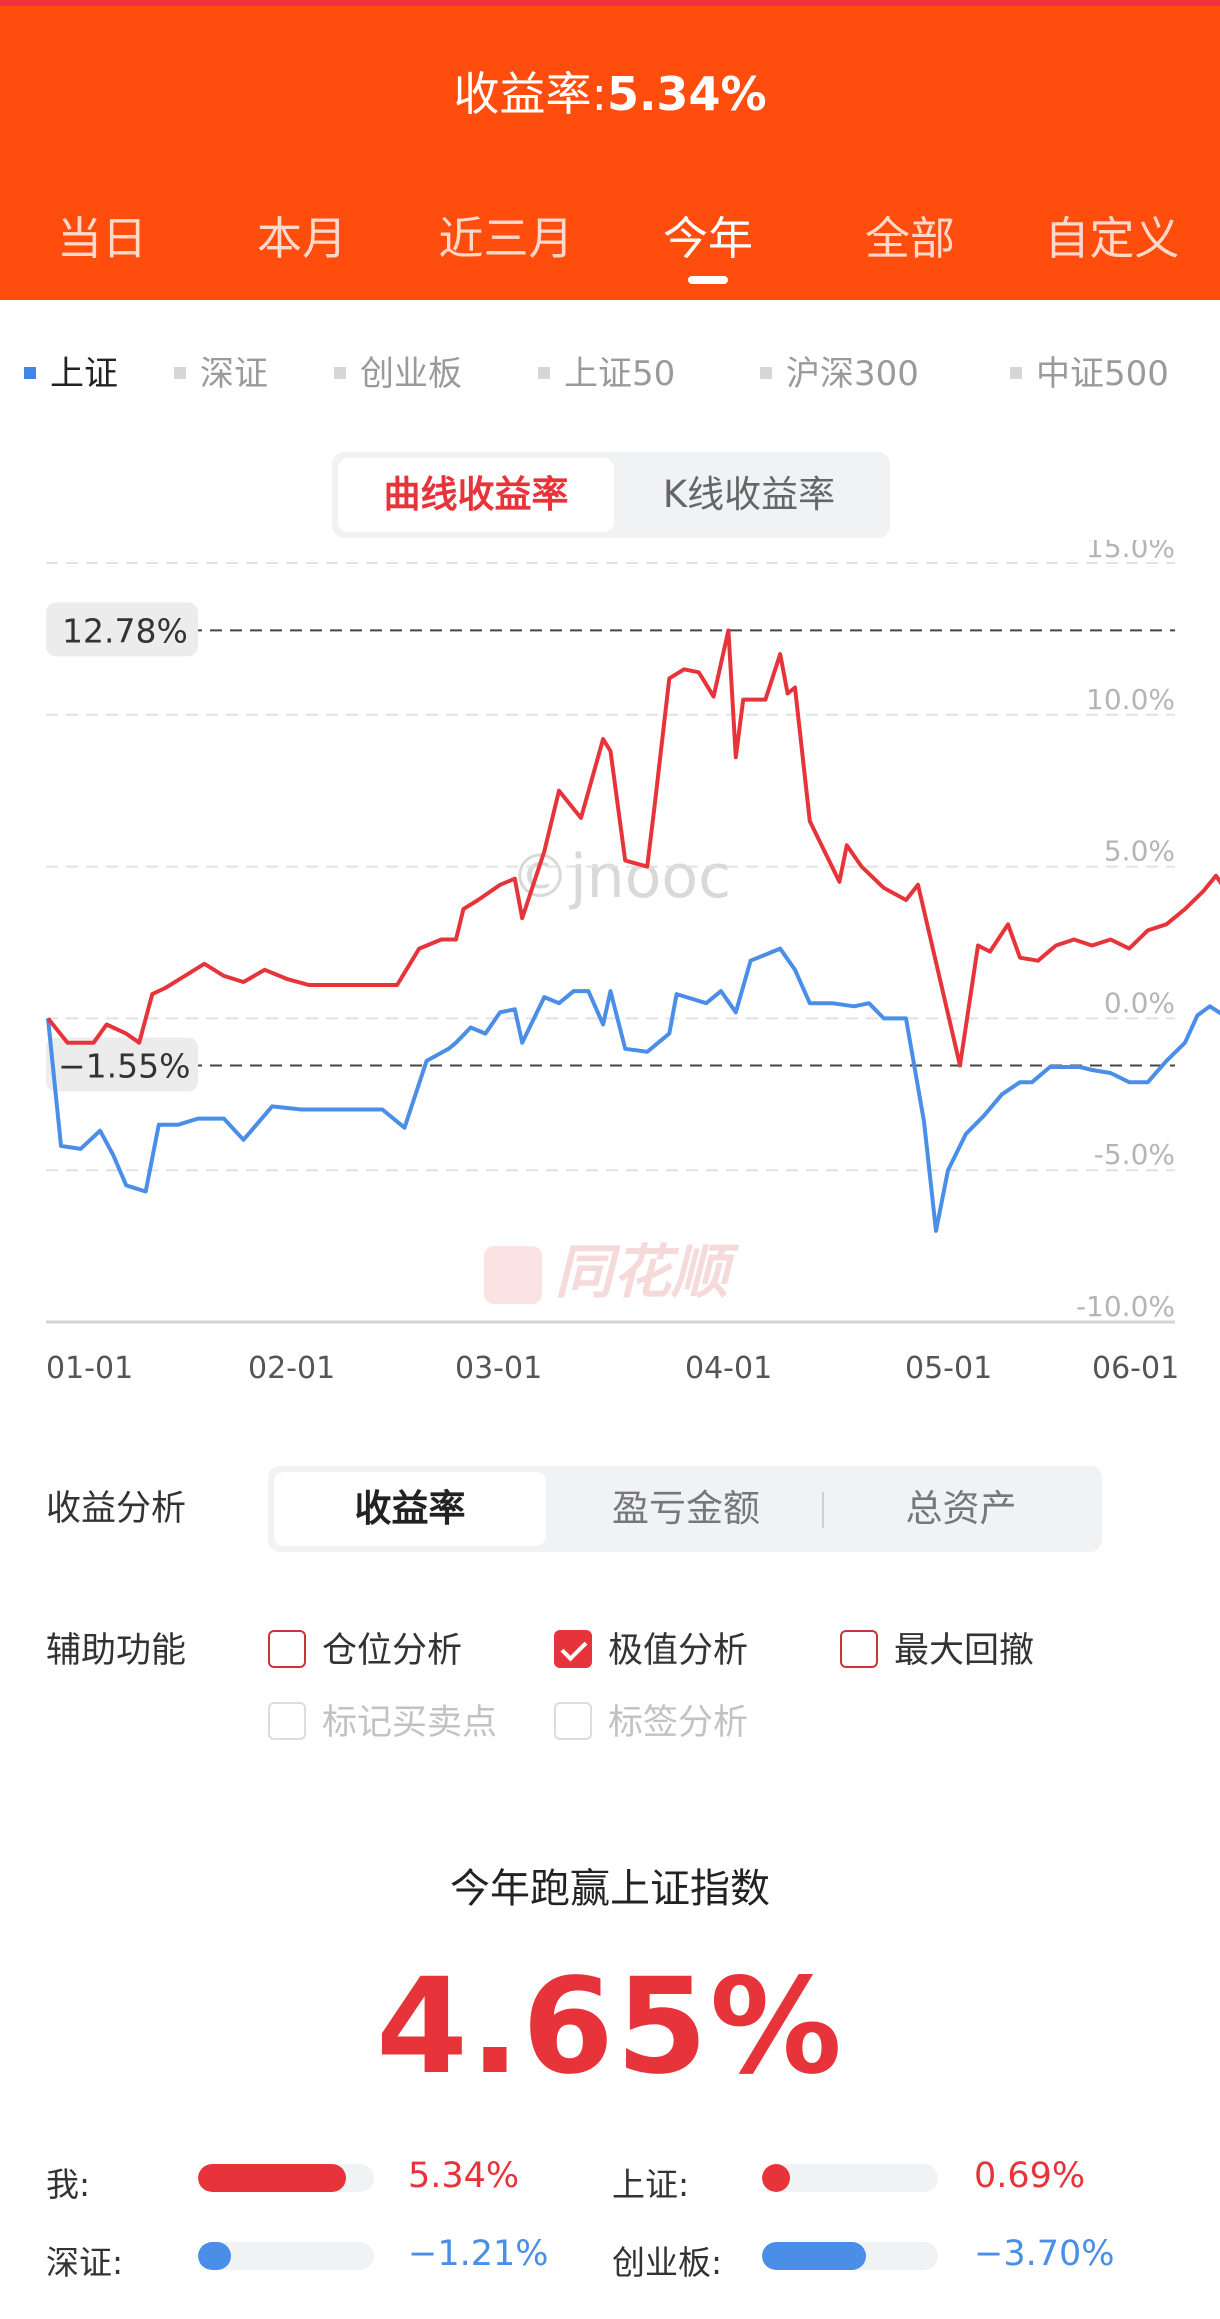  I want to click on outperform-value: 4.65%, so click(610, 2027).